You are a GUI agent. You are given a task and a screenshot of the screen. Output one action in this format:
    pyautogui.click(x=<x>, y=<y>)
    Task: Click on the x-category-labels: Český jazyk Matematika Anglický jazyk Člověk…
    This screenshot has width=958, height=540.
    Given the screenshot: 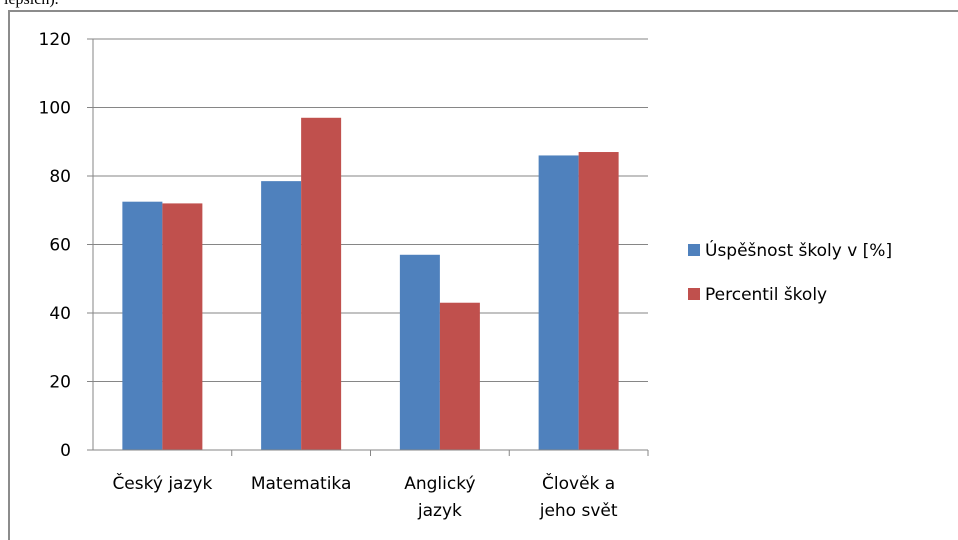 What is the action you would take?
    pyautogui.click(x=364, y=496)
    